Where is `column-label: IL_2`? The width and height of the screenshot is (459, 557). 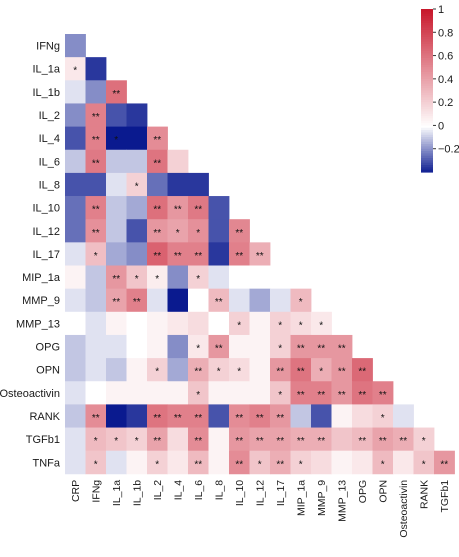 column-label: IL_2 is located at coordinates (158, 490).